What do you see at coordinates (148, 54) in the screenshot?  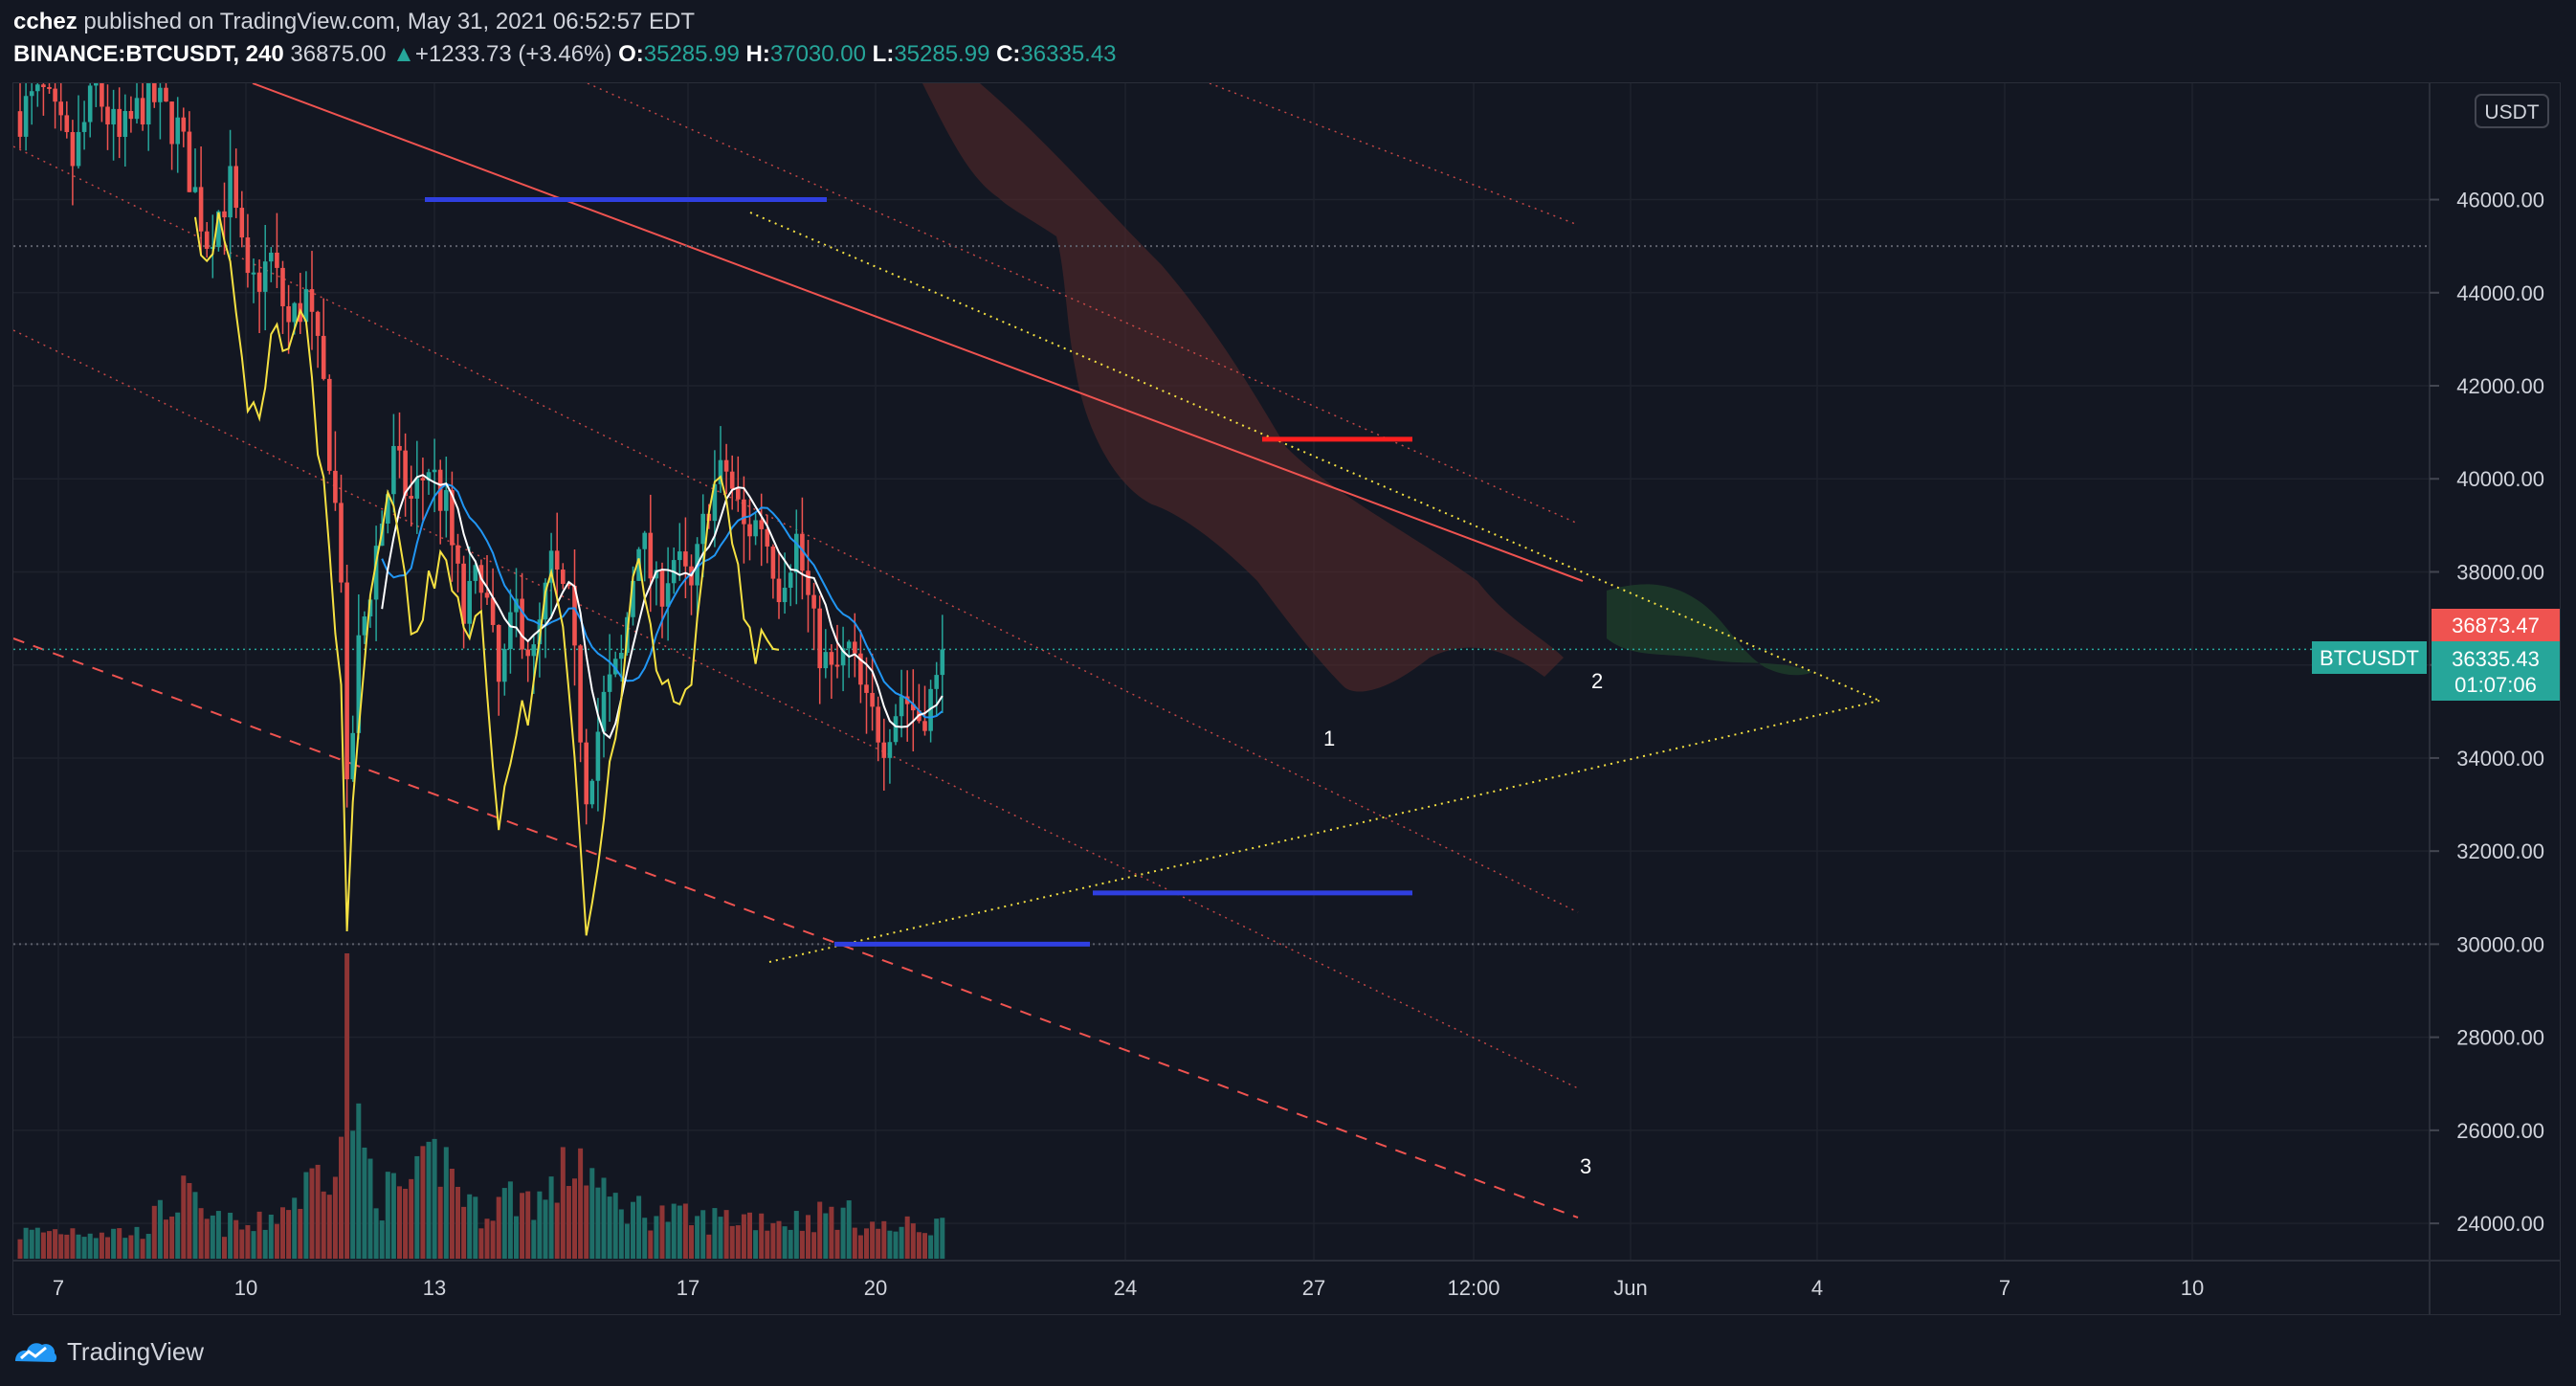 I see `symbol-label: BINANCE:BTCUSDT, 240` at bounding box center [148, 54].